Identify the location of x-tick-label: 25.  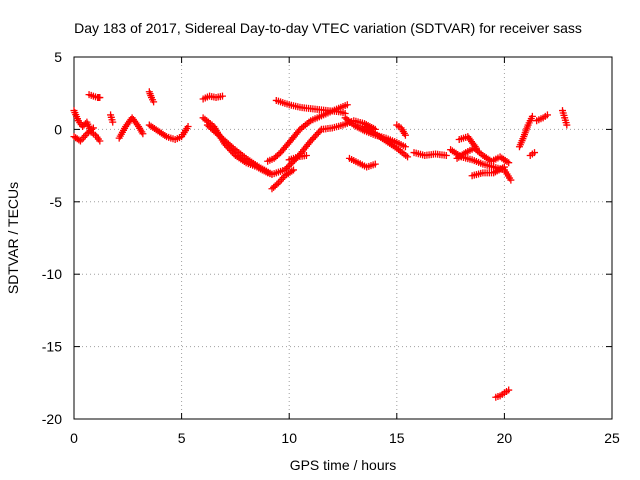
(612, 438).